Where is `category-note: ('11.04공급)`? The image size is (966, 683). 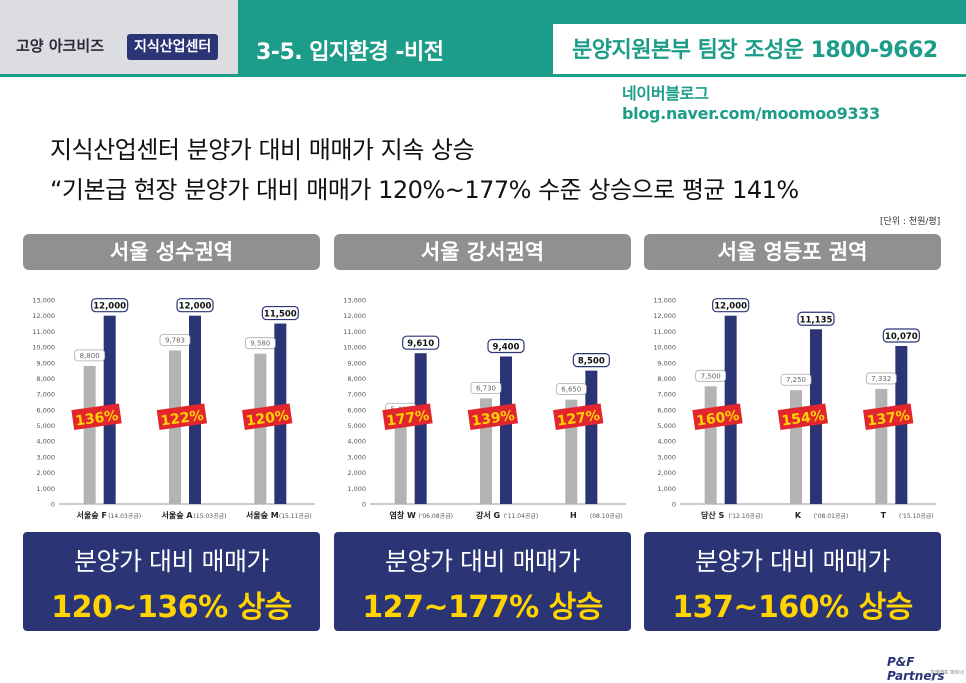 category-note: ('11.04공급) is located at coordinates (521, 516).